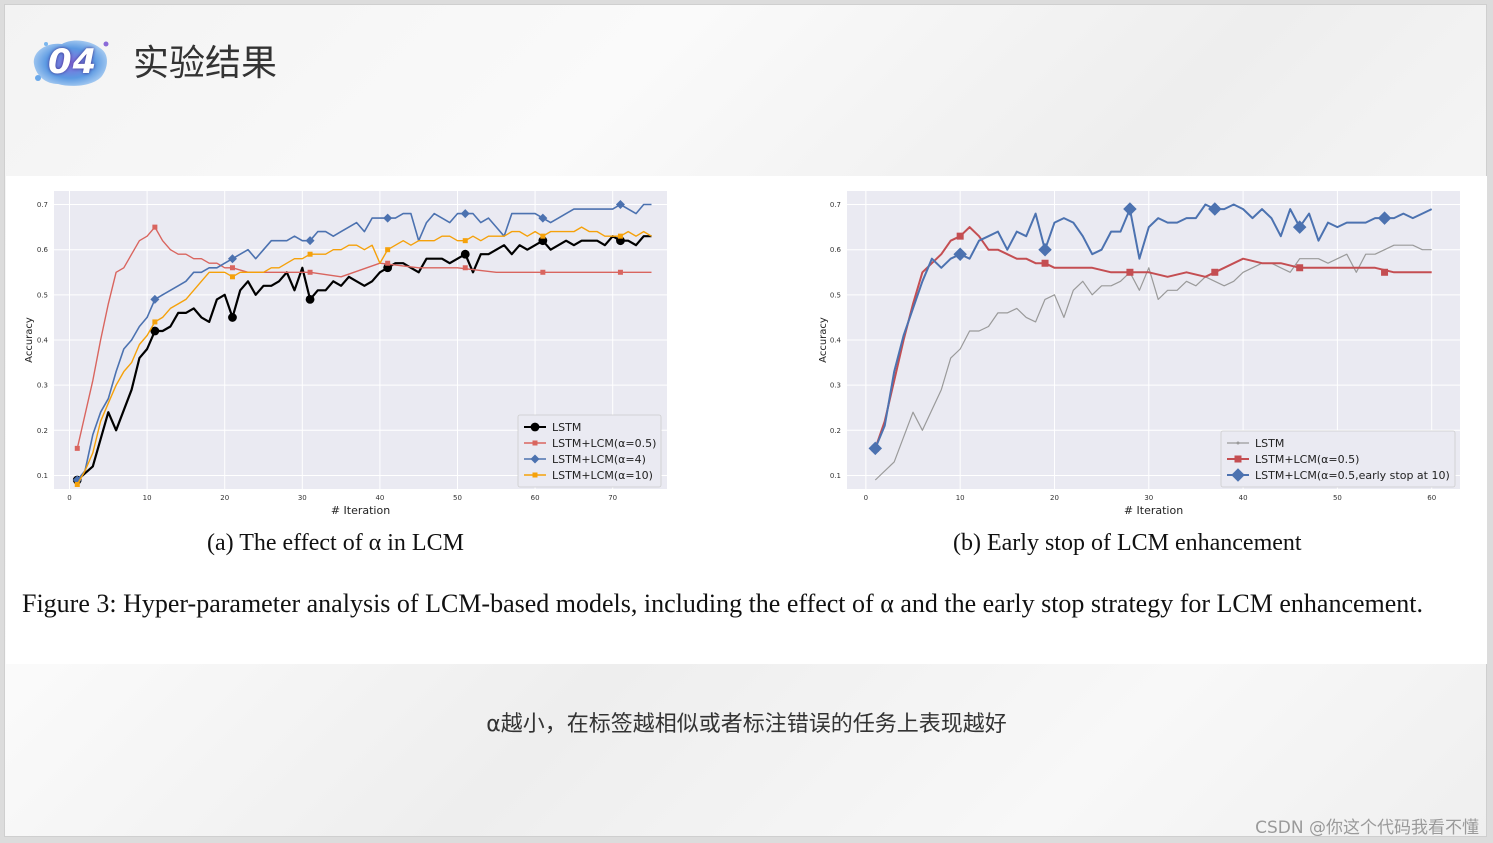 The width and height of the screenshot is (1493, 843). I want to click on y-tick-label: 0.2, so click(835, 431).